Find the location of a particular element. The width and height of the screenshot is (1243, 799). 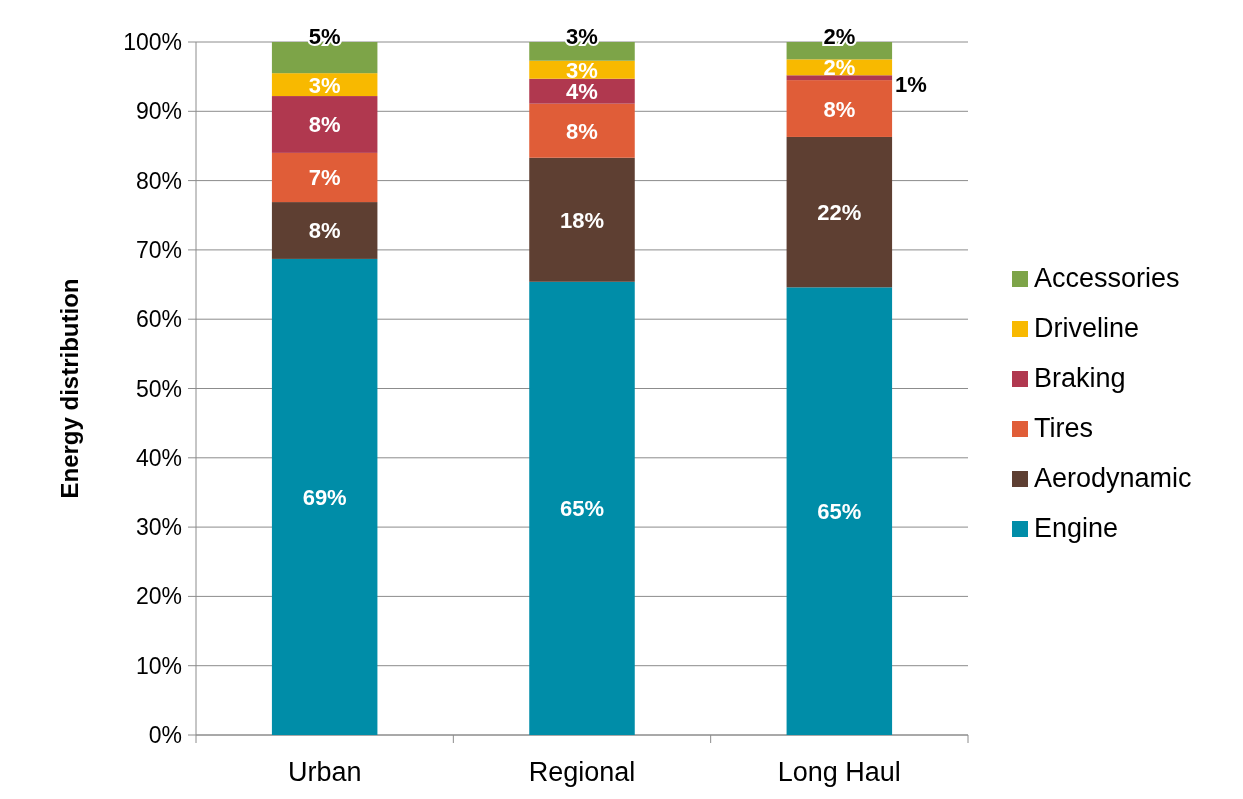

x-tick-label: Urban is located at coordinates (324, 772).